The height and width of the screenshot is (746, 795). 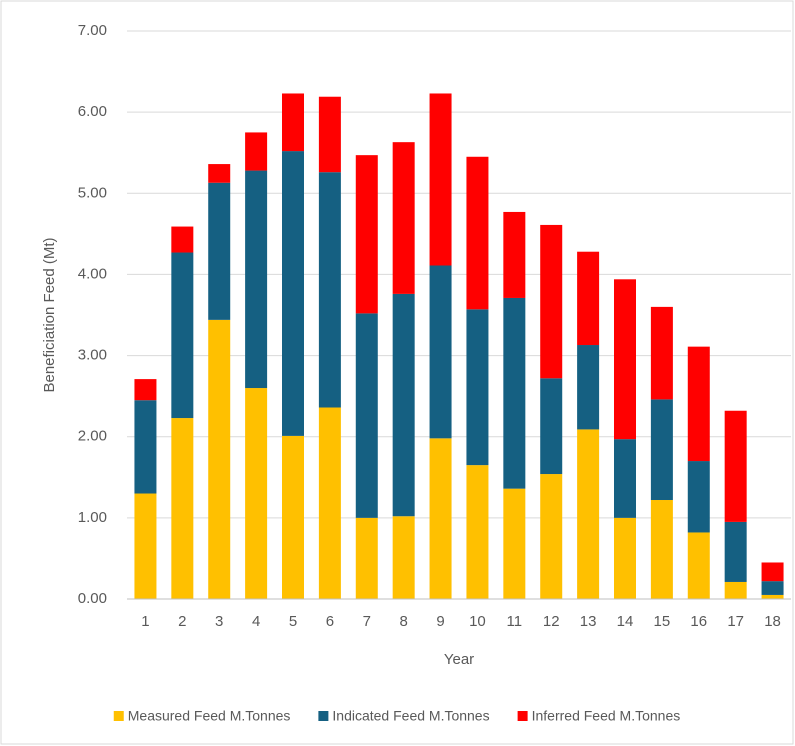 I want to click on legend-label: Indicated Feed M.Tonnes, so click(x=410, y=716).